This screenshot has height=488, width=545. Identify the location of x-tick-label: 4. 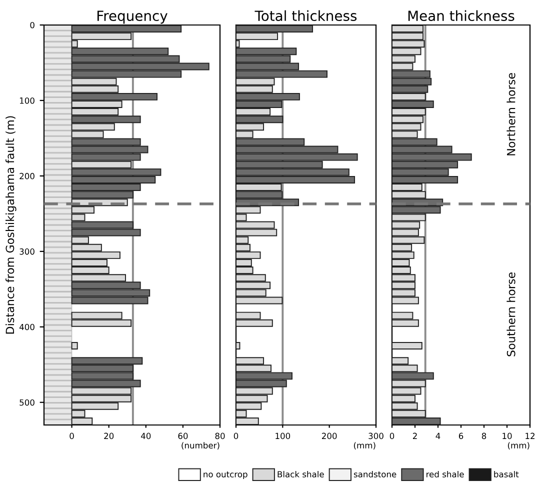
(438, 435).